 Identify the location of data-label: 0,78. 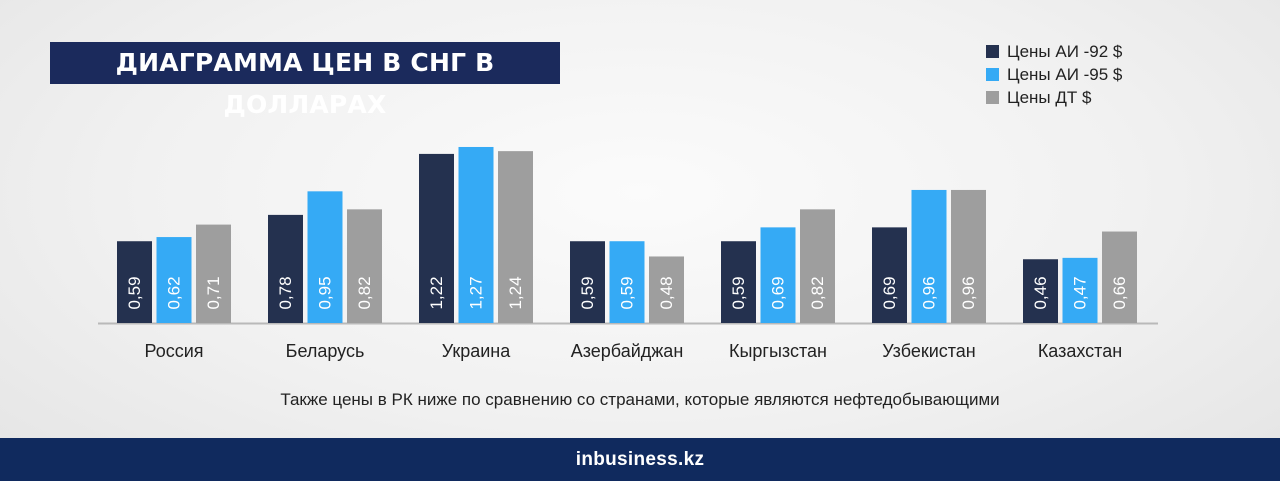
(285, 292).